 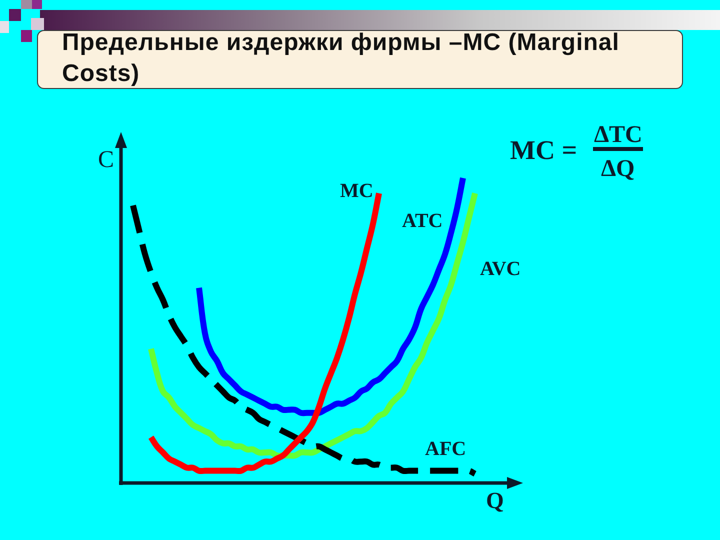 What do you see at coordinates (544, 150) in the screenshot?
I see `text: MC =` at bounding box center [544, 150].